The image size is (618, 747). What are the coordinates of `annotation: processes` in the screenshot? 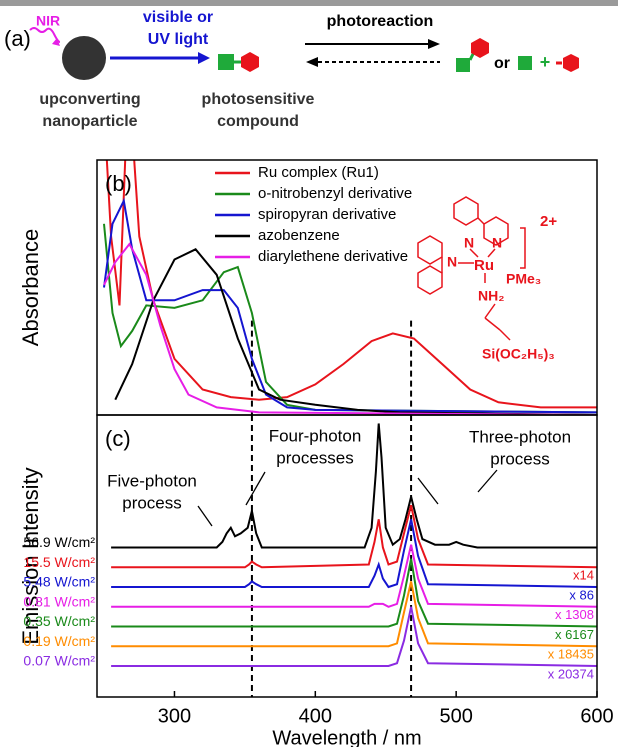 It's located at (314, 457).